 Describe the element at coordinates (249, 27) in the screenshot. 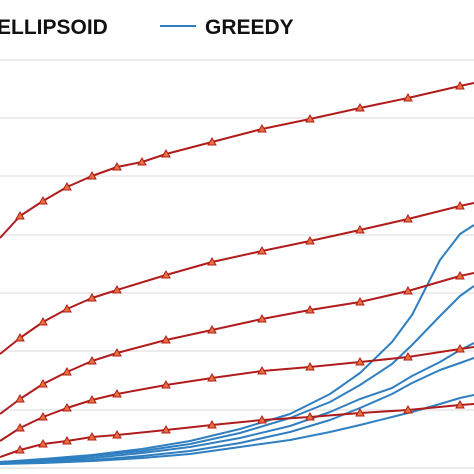

I see `legend-label-greedy: GREEDY` at that location.